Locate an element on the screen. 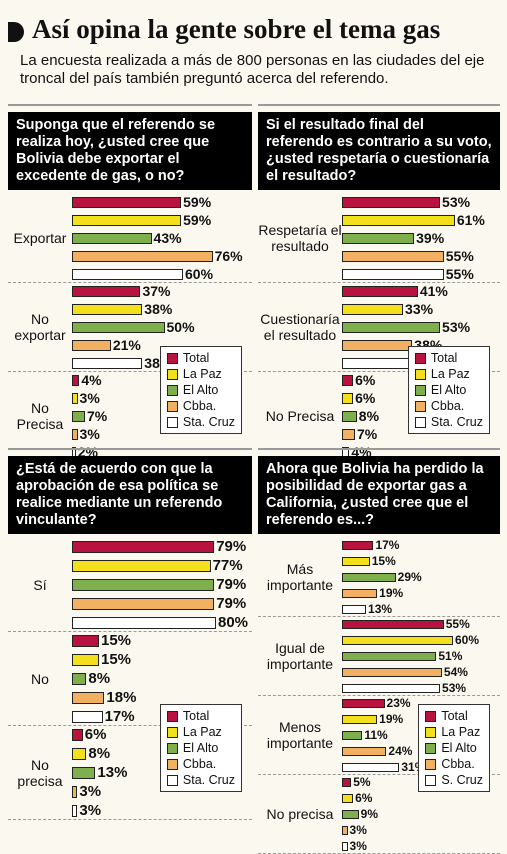  value-label: 5% is located at coordinates (362, 782).